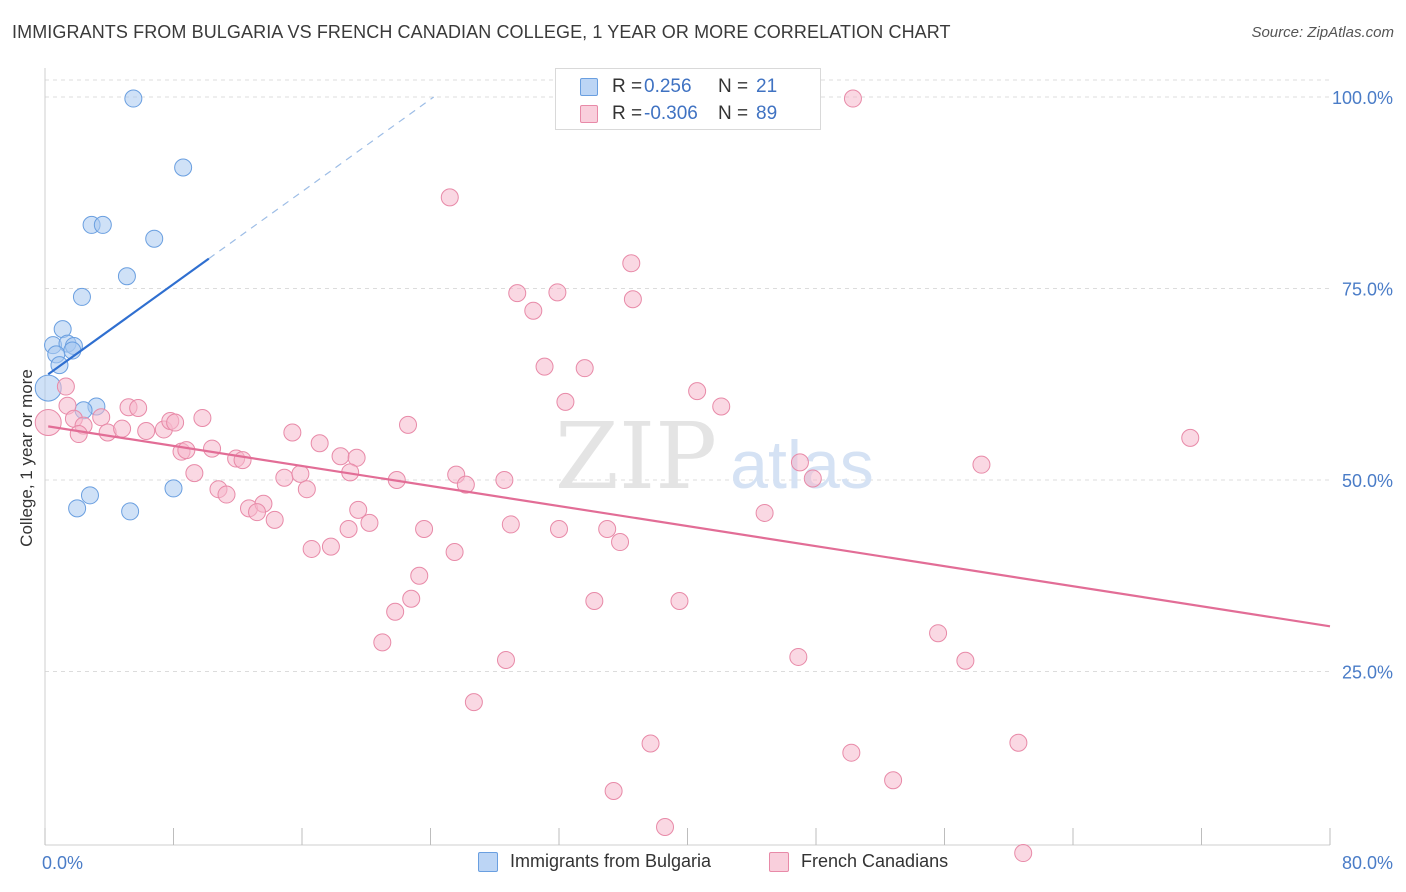 Image resolution: width=1406 pixels, height=892 pixels. I want to click on watermark: ZIPatlas, so click(714, 456).